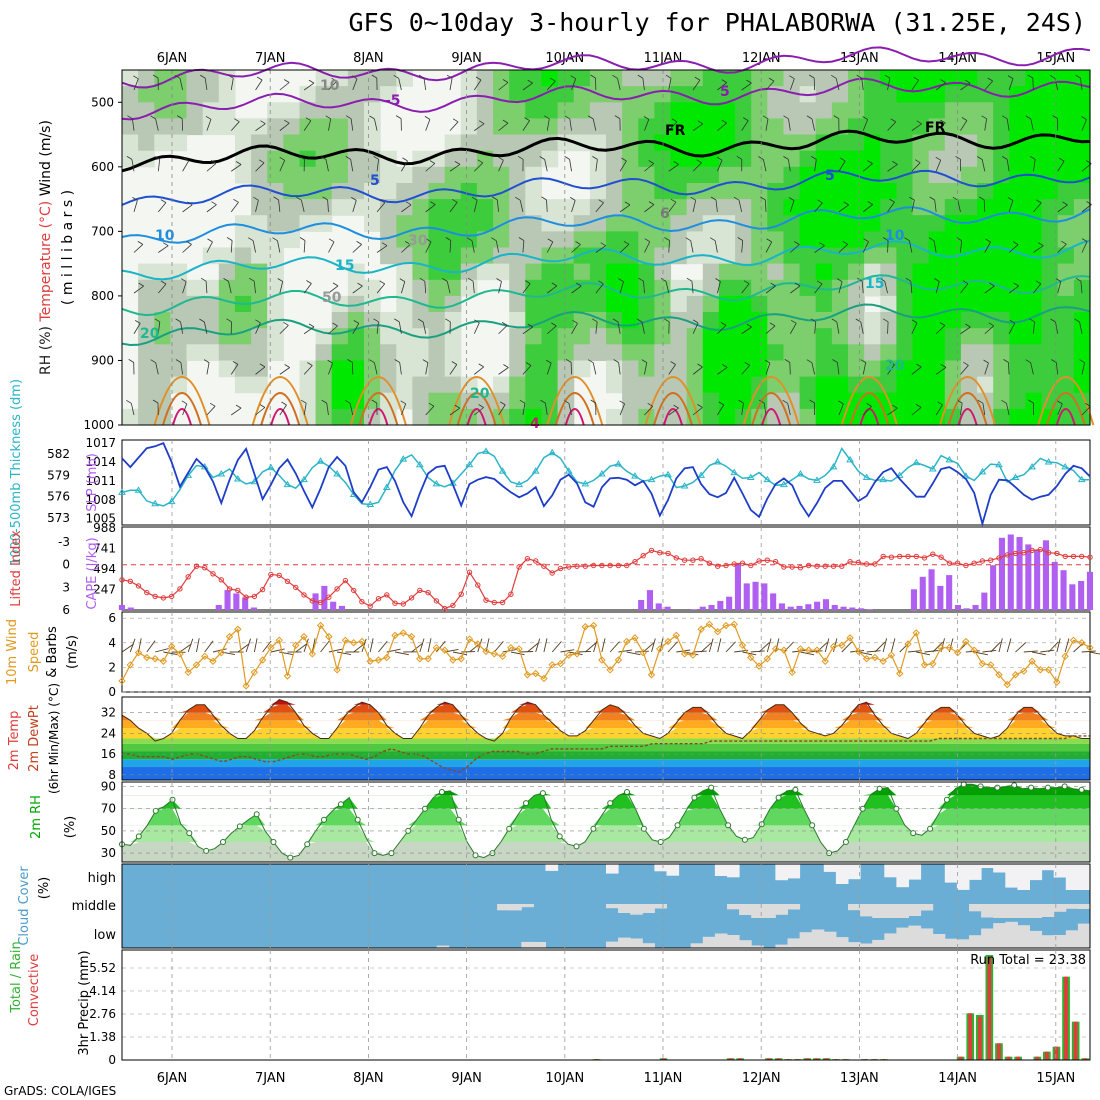 The height and width of the screenshot is (1100, 1100). Describe the element at coordinates (102, 878) in the screenshot. I see `cloud-level-label: high` at that location.